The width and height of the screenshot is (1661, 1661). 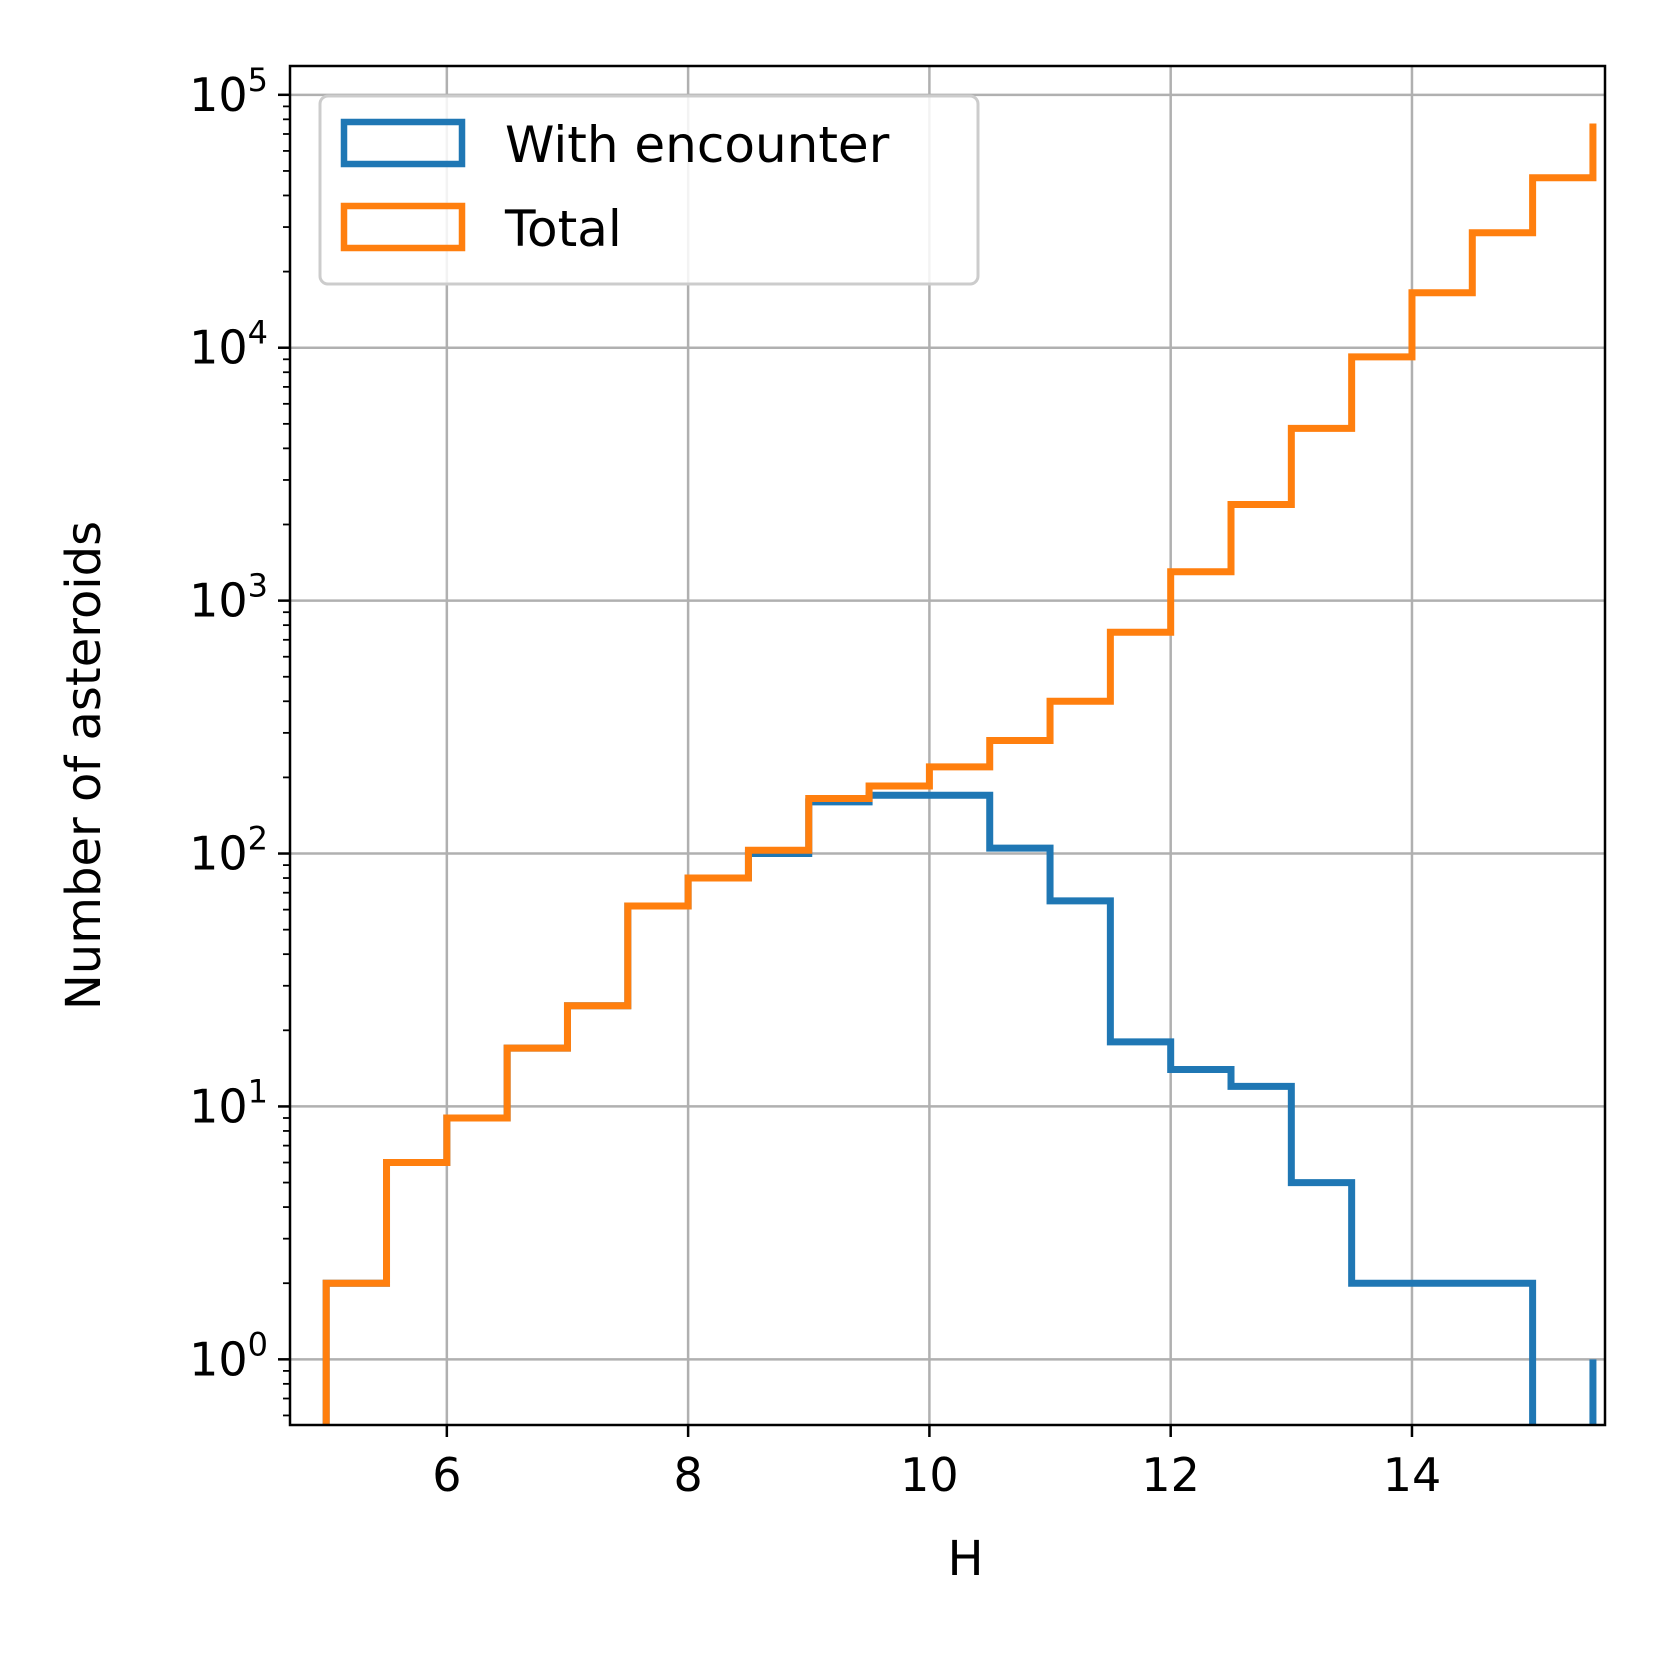 I want to click on x-tick-label: 8, so click(x=687, y=1475).